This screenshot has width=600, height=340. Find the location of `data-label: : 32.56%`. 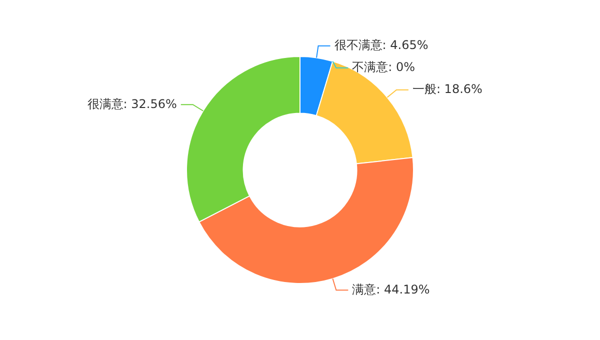

data-label: : 32.56% is located at coordinates (150, 103).